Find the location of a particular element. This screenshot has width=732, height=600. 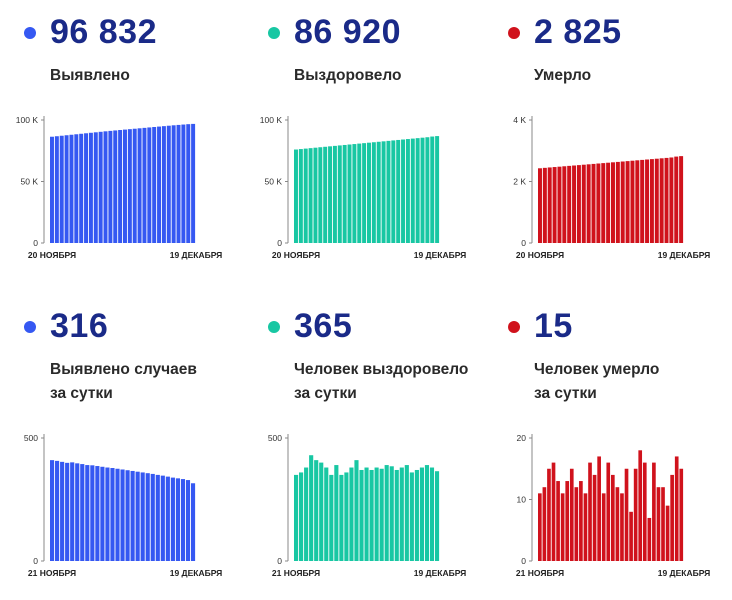

detected-total-label: Выявлено is located at coordinates (90, 75).